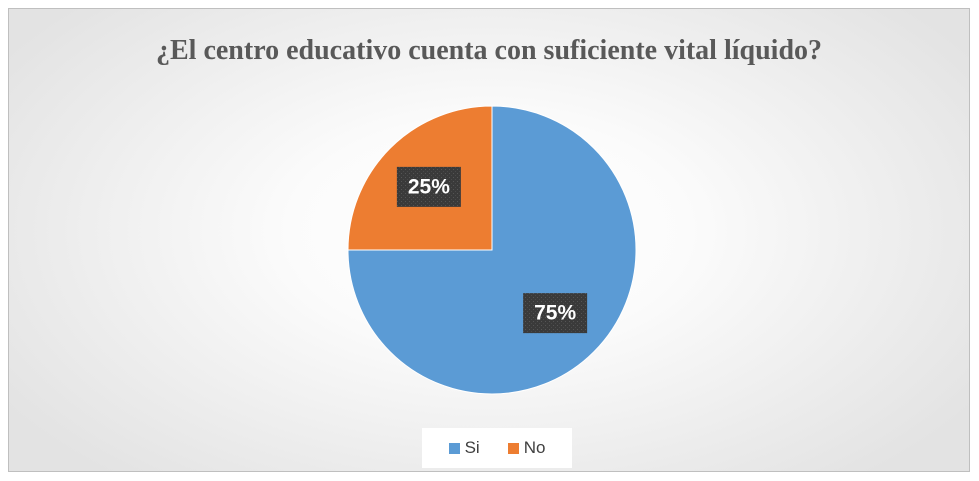 This screenshot has width=979, height=481. I want to click on data-label-text-si: 75%, so click(555, 313).